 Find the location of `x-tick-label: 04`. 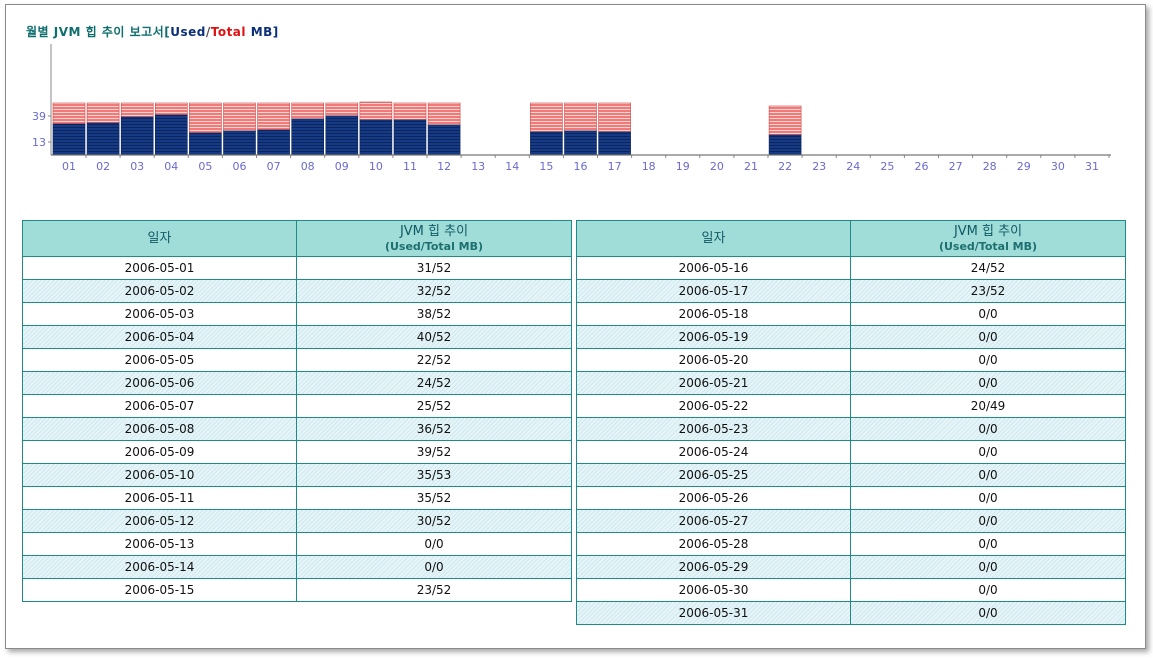

x-tick-label: 04 is located at coordinates (171, 166).